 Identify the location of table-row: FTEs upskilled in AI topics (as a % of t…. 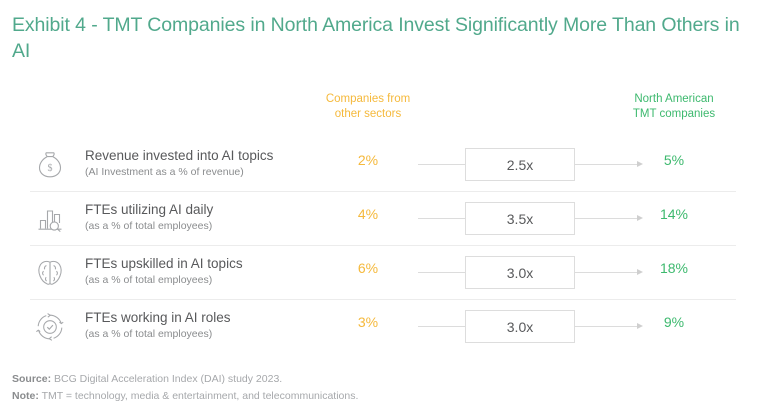
(384, 273).